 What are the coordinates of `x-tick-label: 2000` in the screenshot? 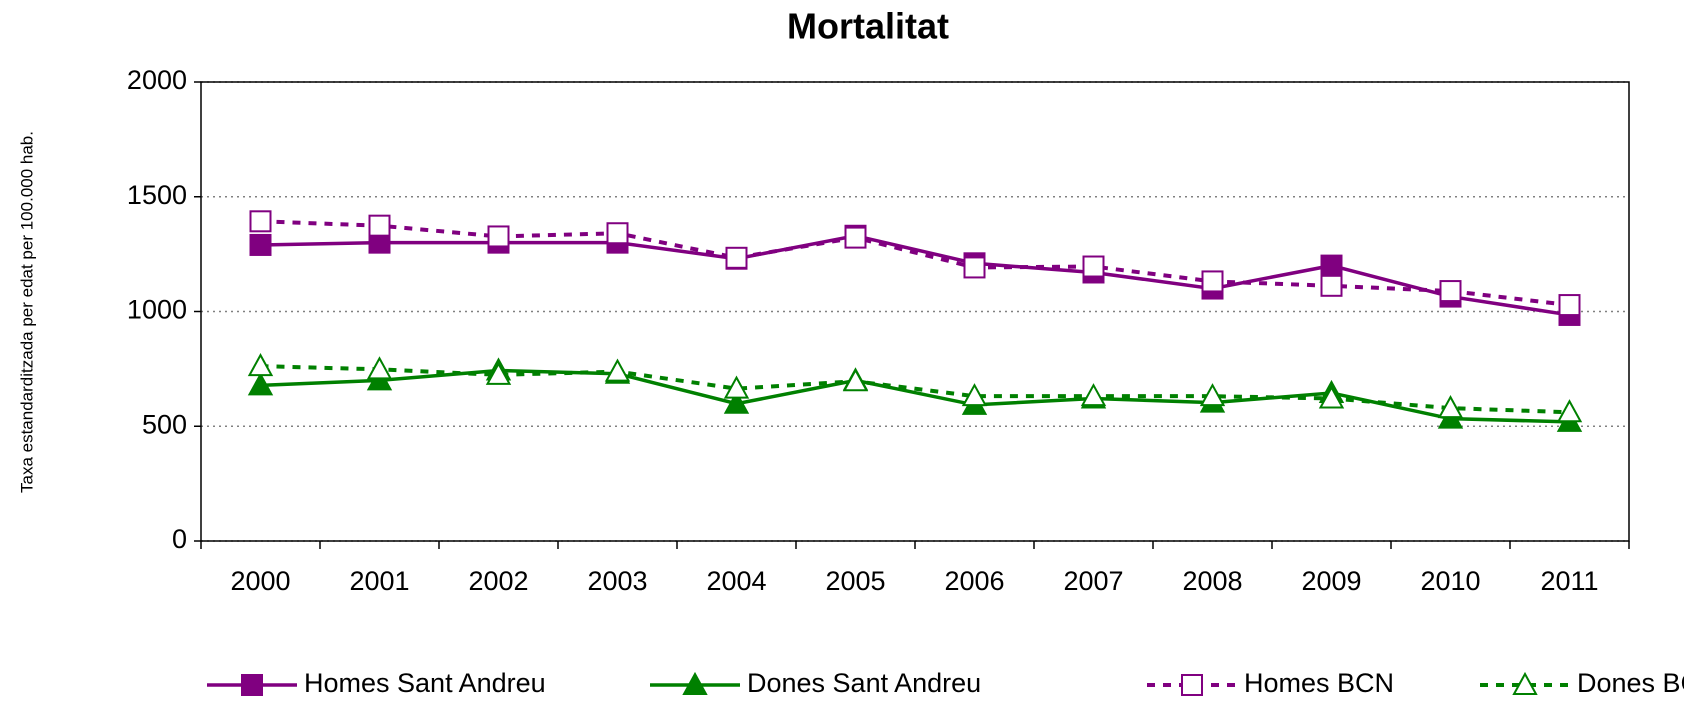 It's located at (260, 581).